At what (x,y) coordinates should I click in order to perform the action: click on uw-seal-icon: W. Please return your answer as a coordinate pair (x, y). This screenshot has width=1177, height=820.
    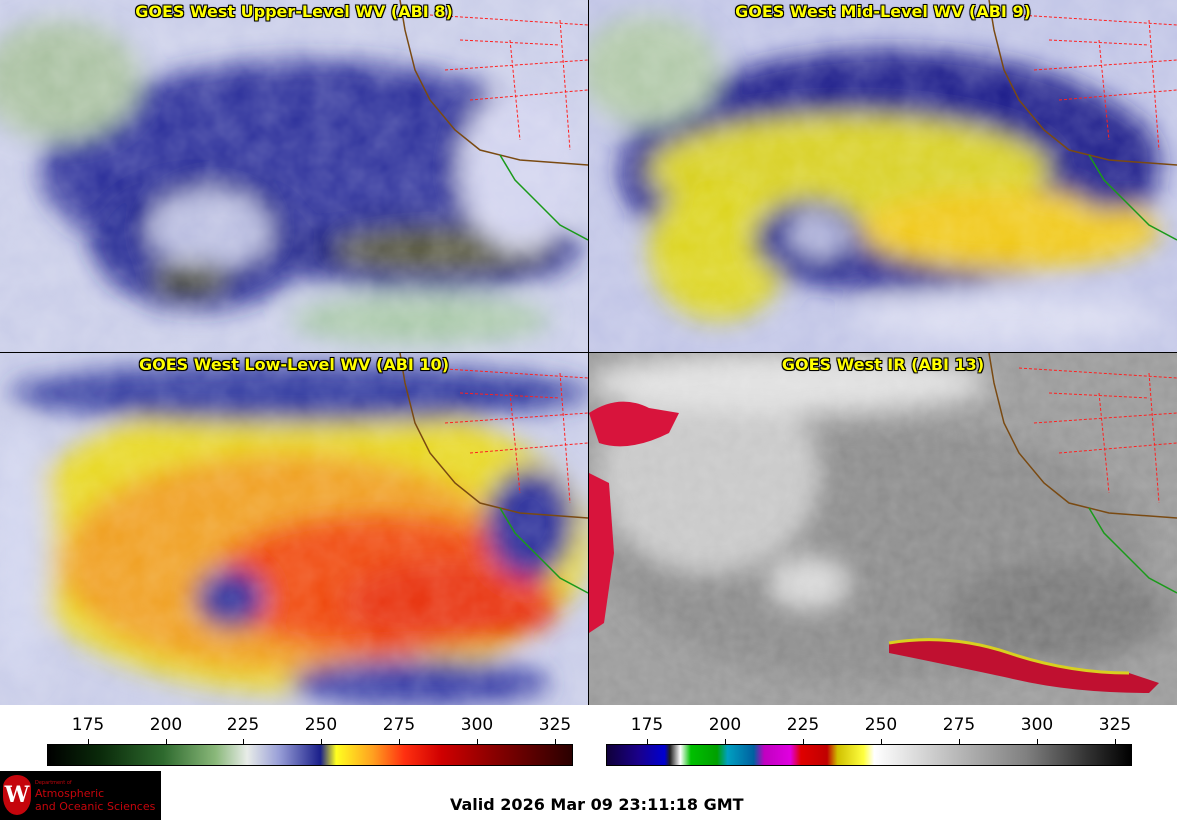
    Looking at the image, I should click on (17, 795).